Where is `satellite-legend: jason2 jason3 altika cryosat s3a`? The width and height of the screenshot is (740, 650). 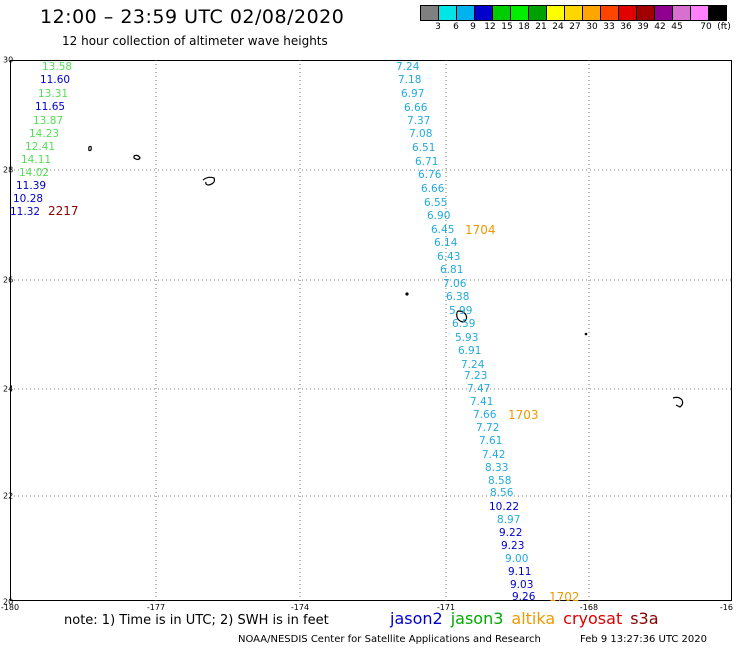 satellite-legend: jason2 jason3 altika cryosat s3a is located at coordinates (528, 618).